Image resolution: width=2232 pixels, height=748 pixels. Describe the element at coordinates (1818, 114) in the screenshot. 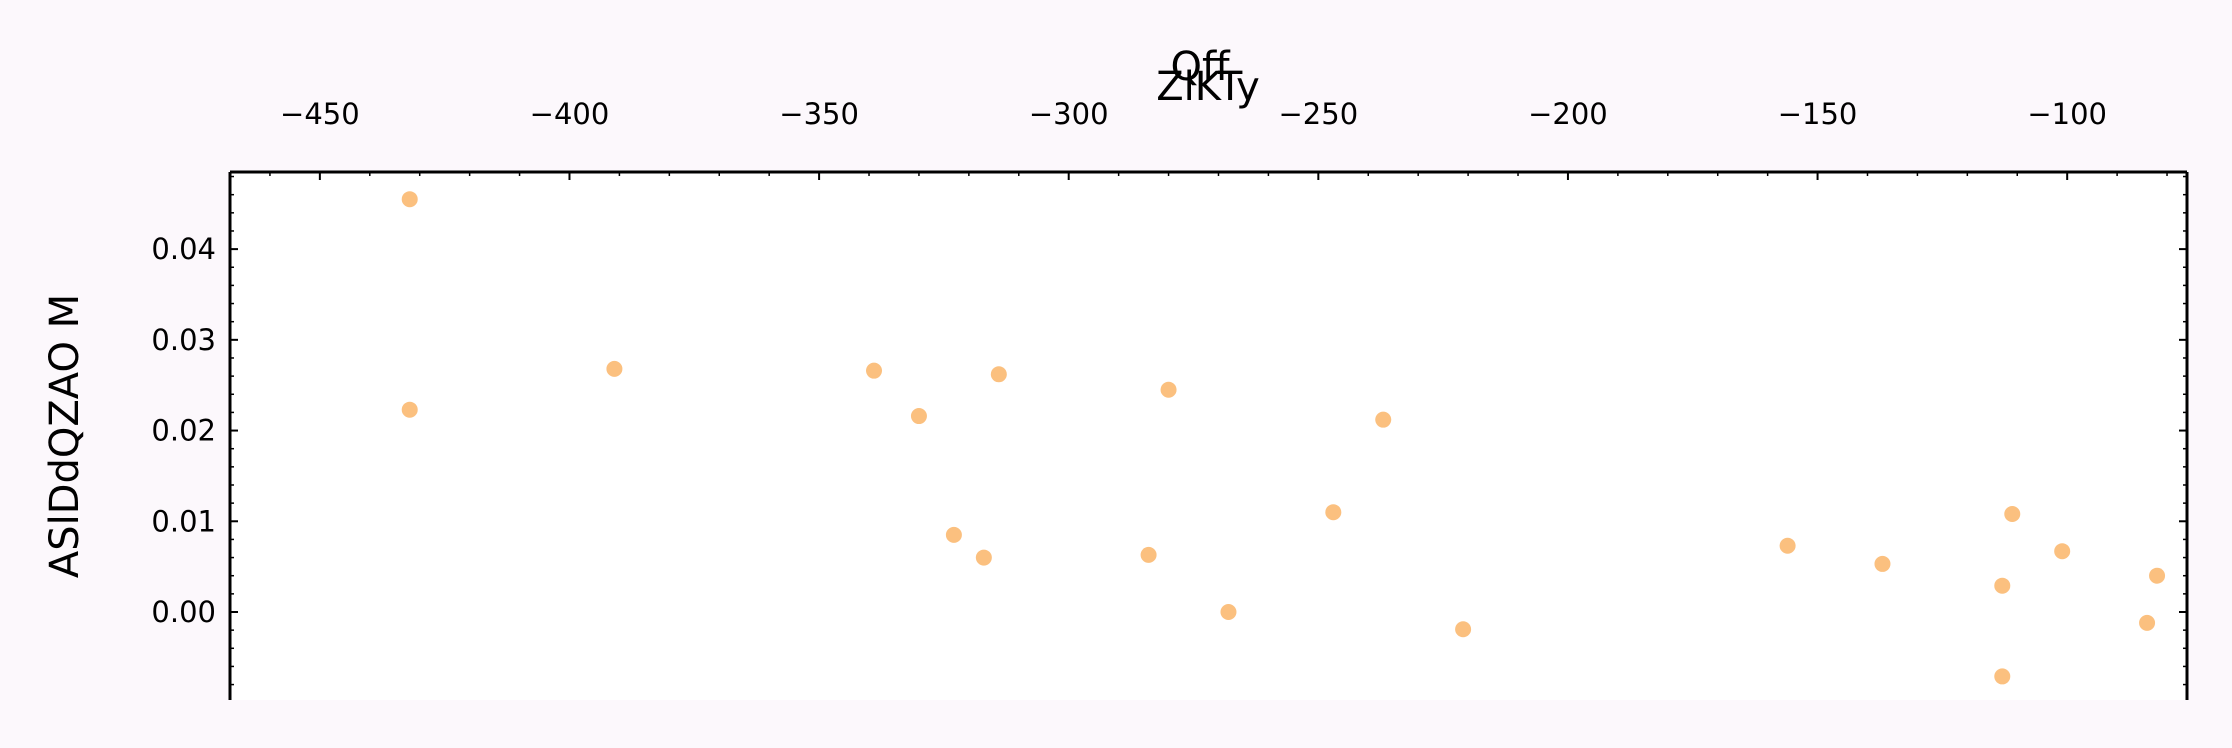

I see `x-tick-label: −150` at that location.